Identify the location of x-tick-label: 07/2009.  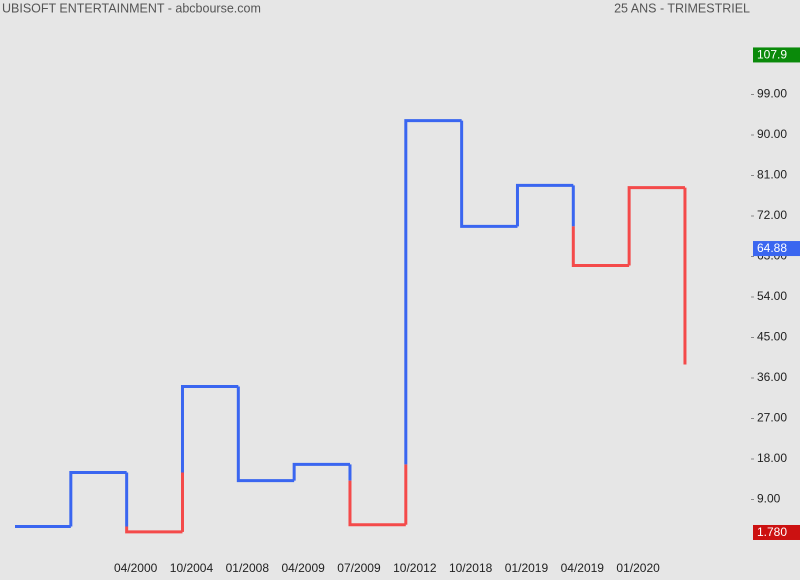
(359, 568).